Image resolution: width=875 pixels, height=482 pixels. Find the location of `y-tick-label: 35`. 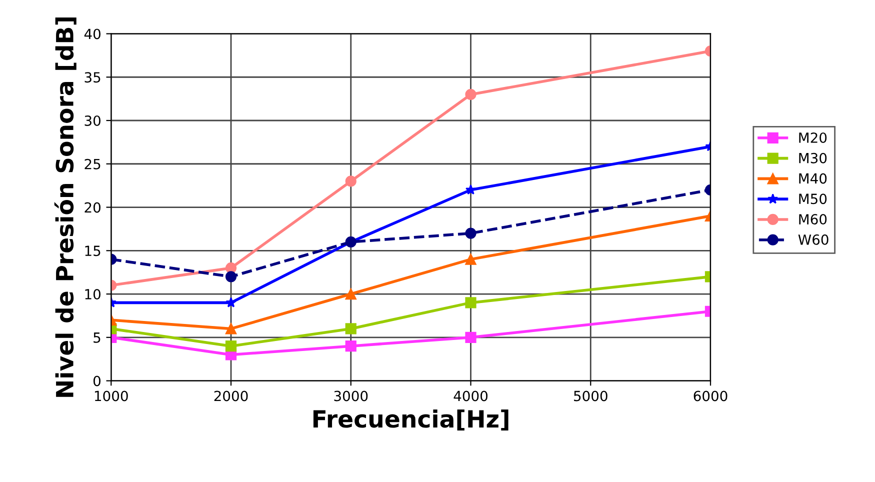

y-tick-label: 35 is located at coordinates (92, 77).